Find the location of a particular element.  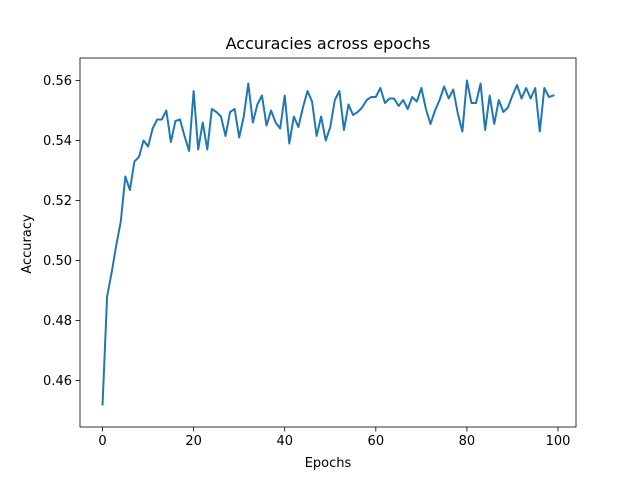

x-tick-label: 0 is located at coordinates (102, 441).